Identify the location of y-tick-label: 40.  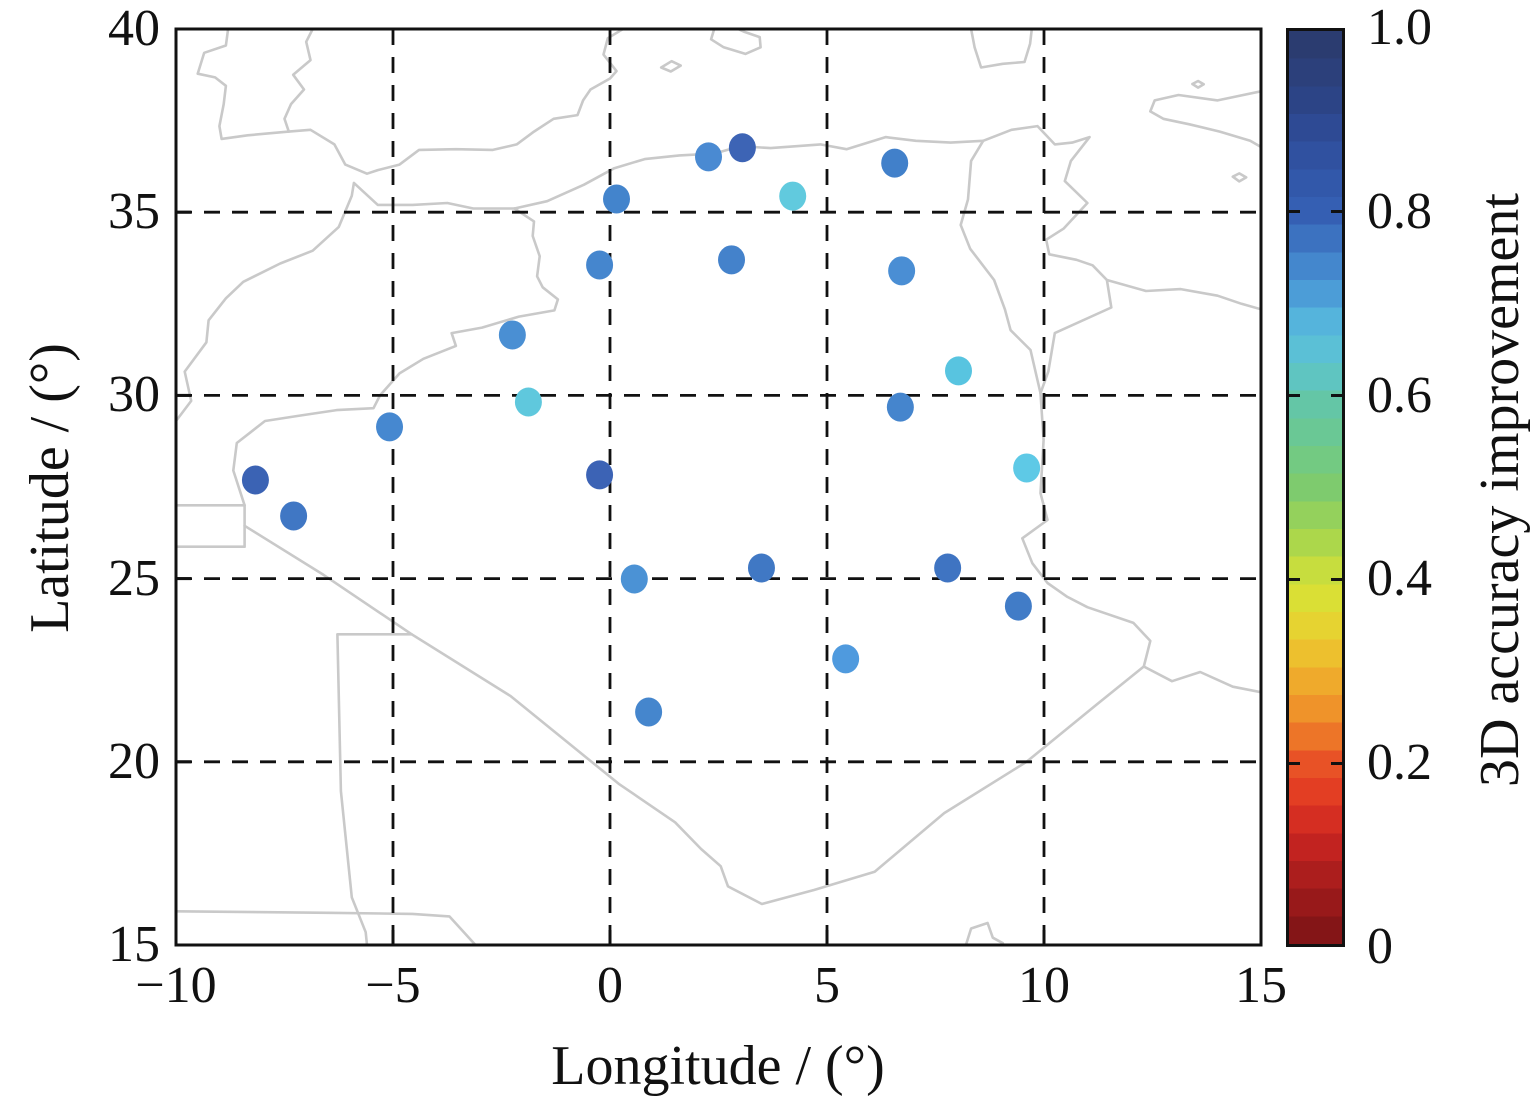
(134, 28).